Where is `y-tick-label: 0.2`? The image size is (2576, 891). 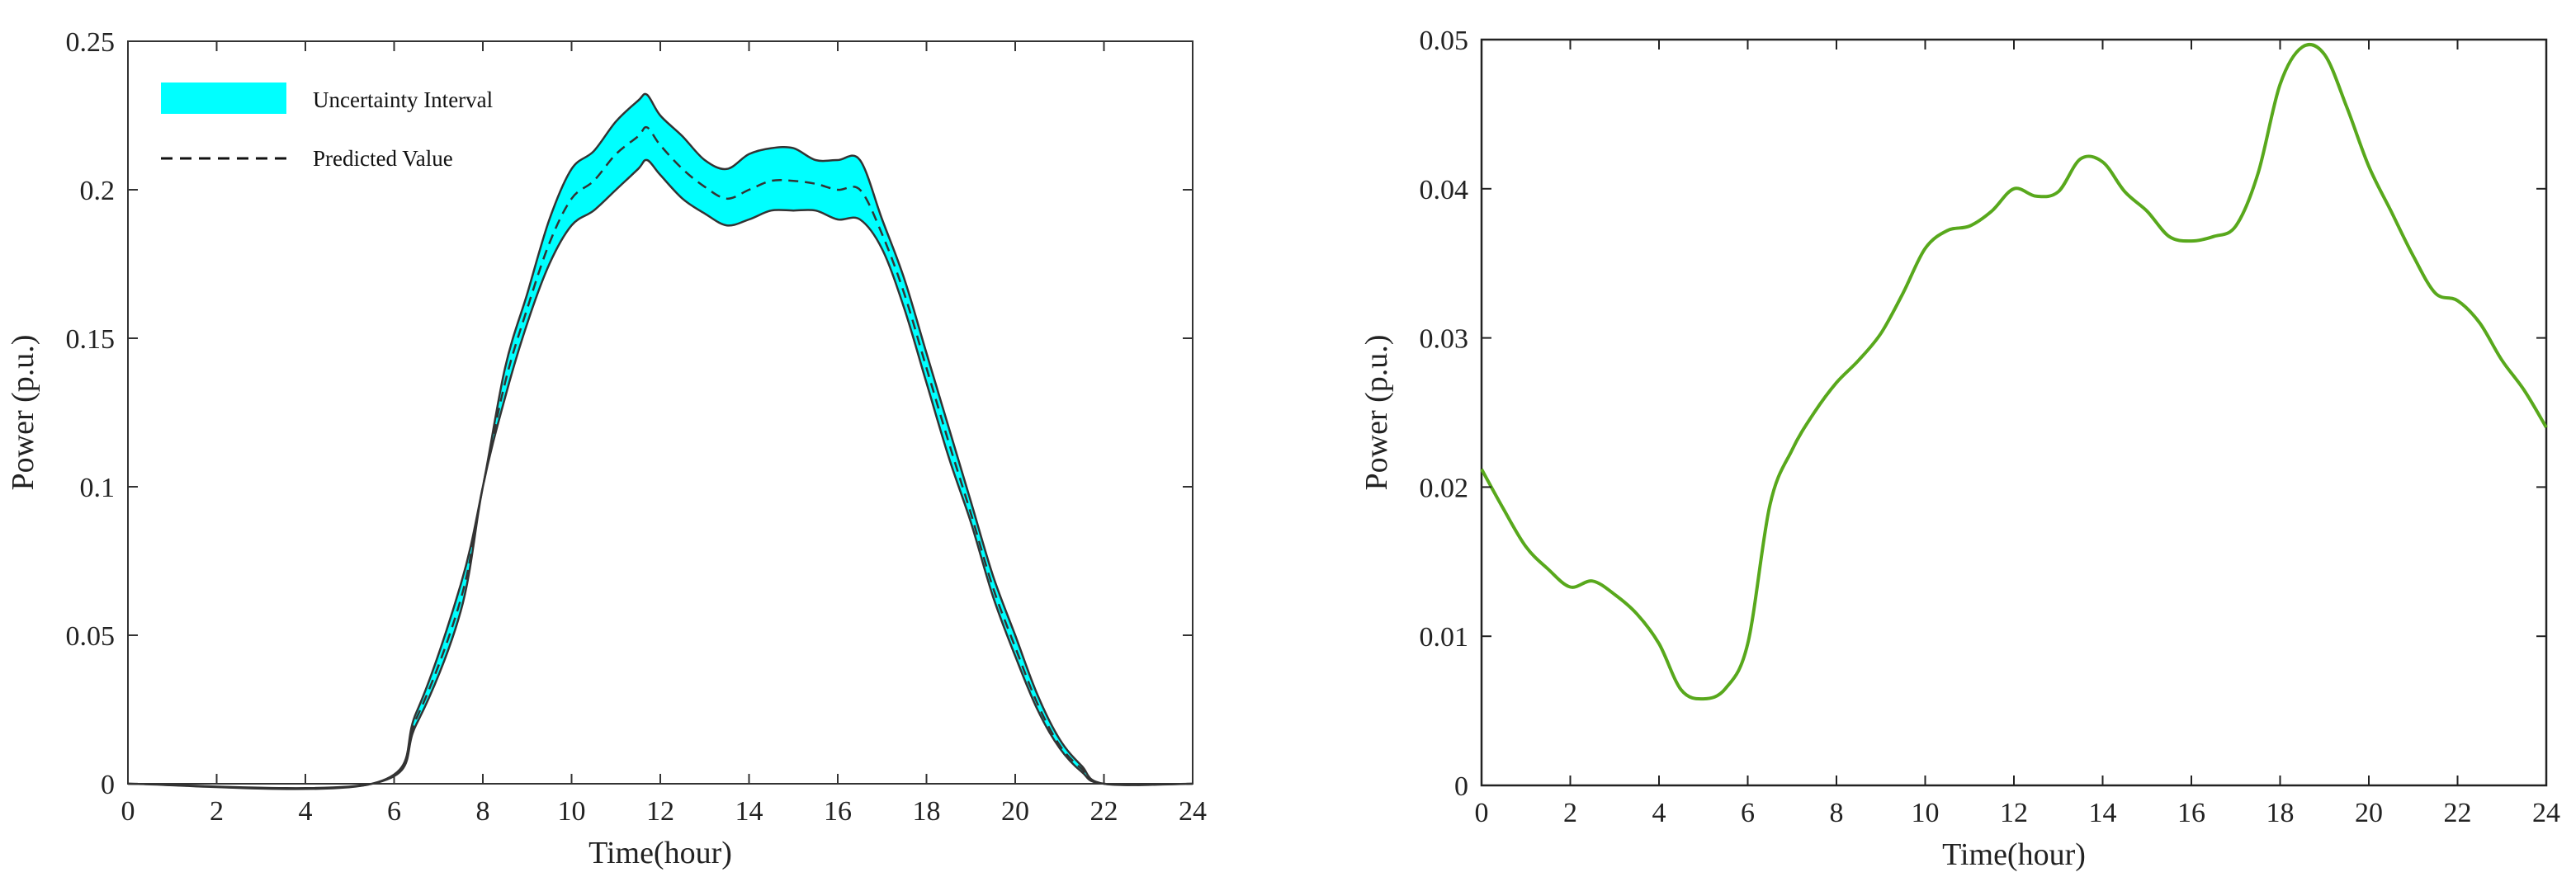 y-tick-label: 0.2 is located at coordinates (98, 191).